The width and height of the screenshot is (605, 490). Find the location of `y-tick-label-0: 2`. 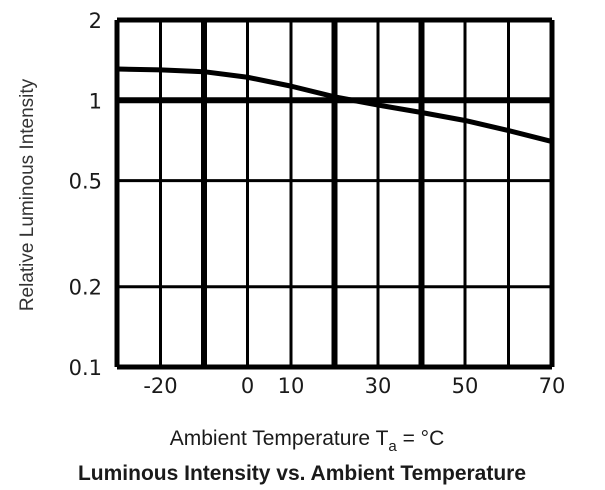

y-tick-label-0: 2 is located at coordinates (95, 21).